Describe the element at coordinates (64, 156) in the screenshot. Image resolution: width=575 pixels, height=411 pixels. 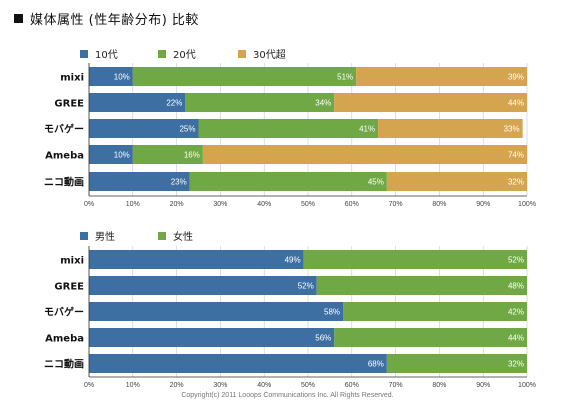
I see `chart1-category-label: Ameba` at that location.